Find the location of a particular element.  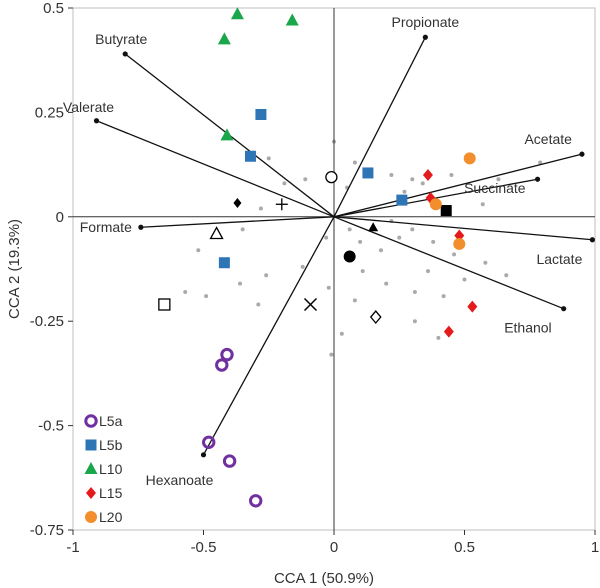

arrow-succinate is located at coordinates (435, 198).